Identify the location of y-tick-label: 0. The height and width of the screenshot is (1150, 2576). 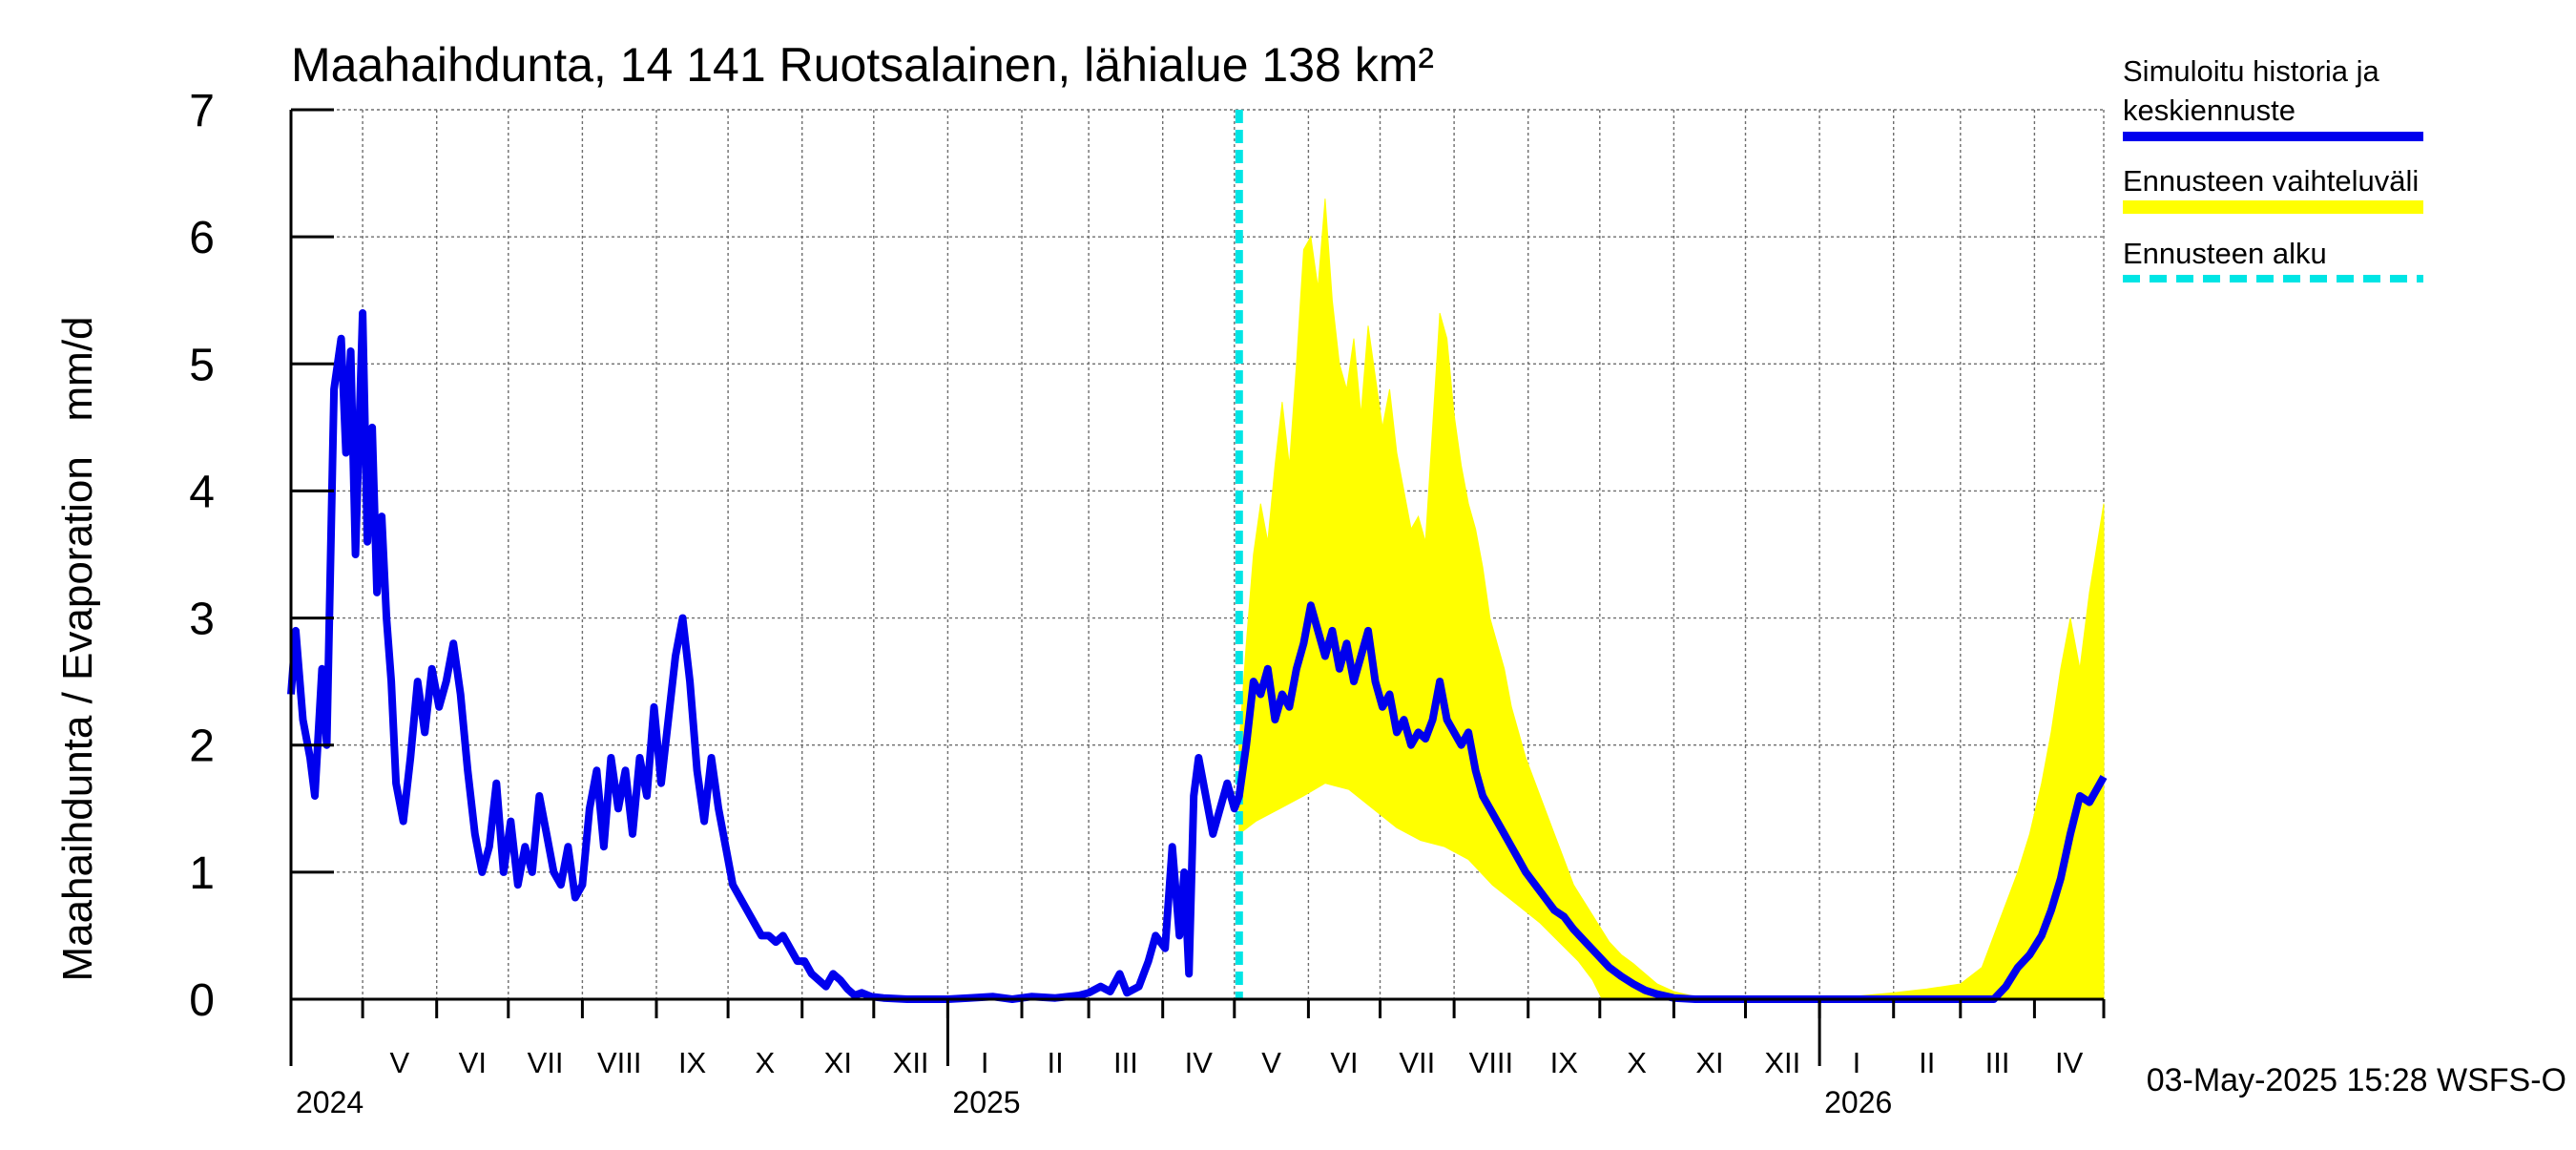
(202, 1000).